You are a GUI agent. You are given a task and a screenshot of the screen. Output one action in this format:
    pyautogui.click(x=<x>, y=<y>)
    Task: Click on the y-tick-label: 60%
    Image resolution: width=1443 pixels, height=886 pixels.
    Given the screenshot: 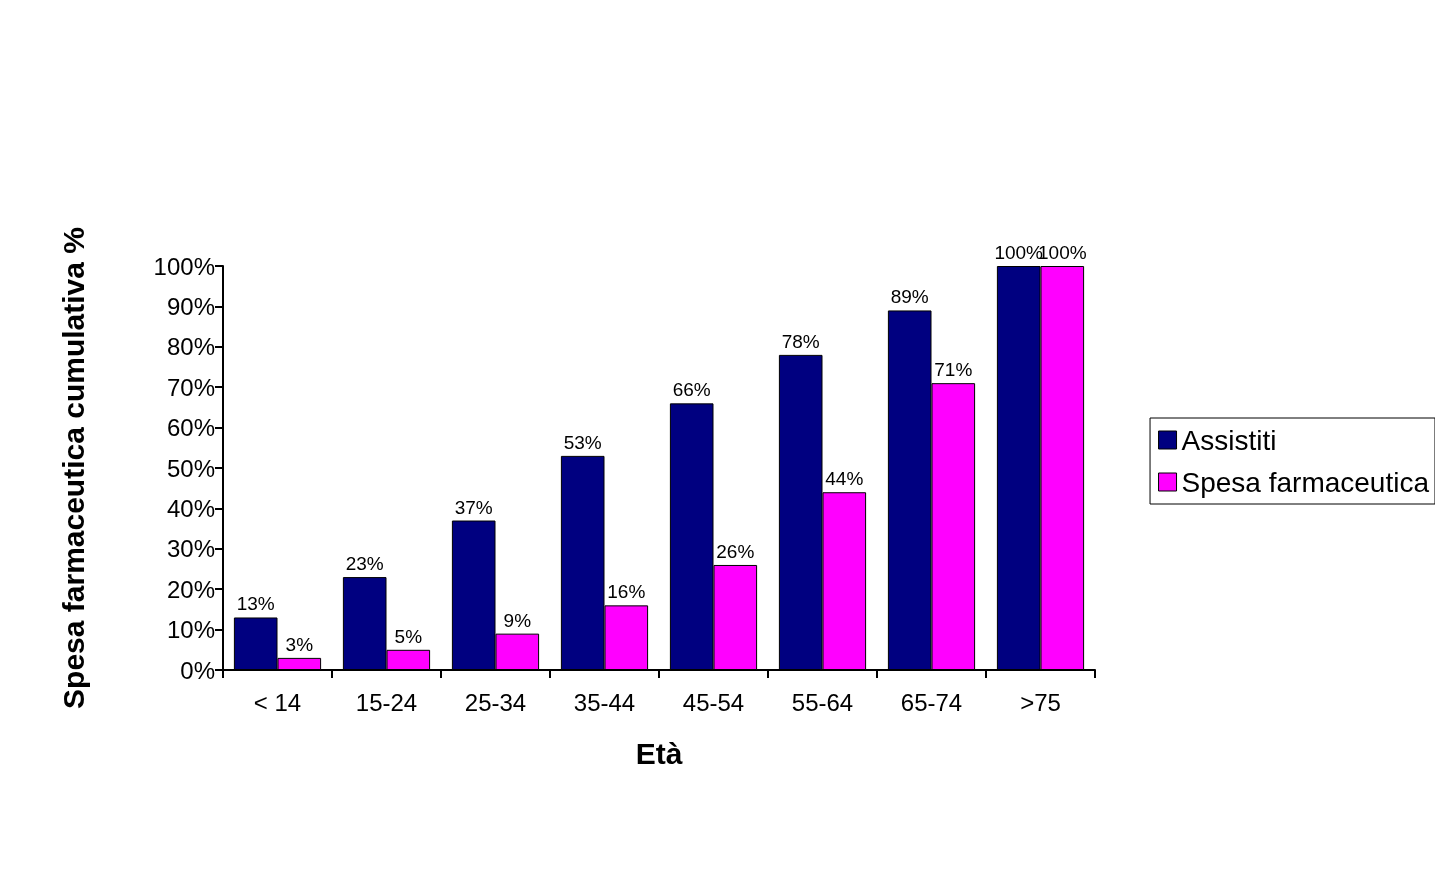 What is the action you would take?
    pyautogui.click(x=190, y=428)
    